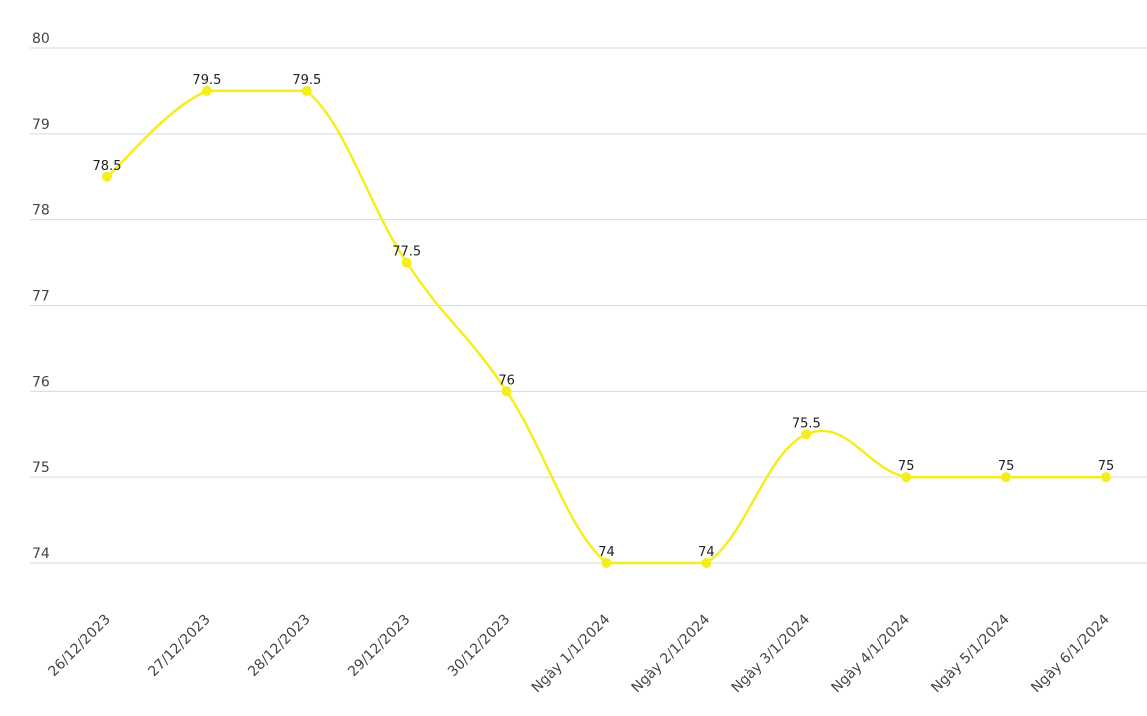  What do you see at coordinates (406, 252) in the screenshot?
I see `data-label: 77.5` at bounding box center [406, 252].